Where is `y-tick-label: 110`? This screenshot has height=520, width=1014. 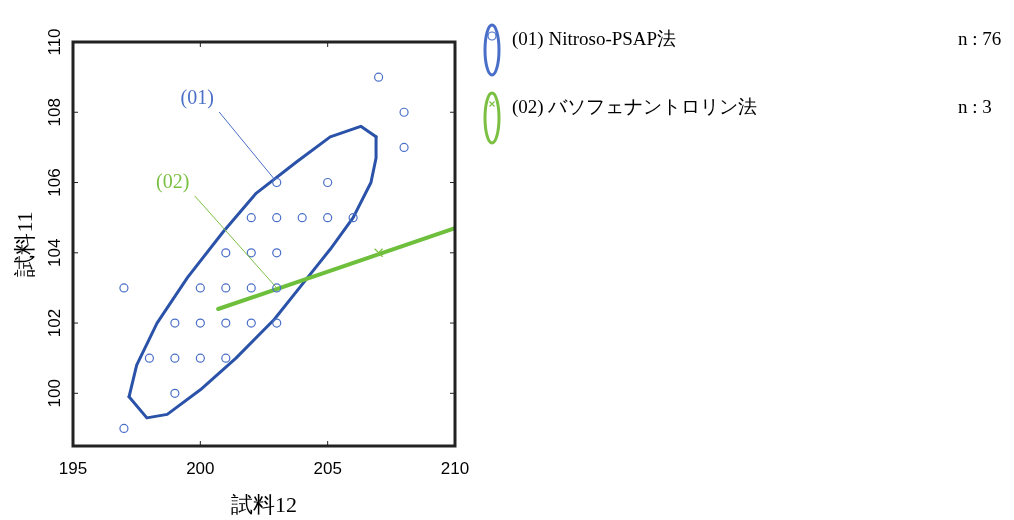
y-tick-label: 110 is located at coordinates (54, 42).